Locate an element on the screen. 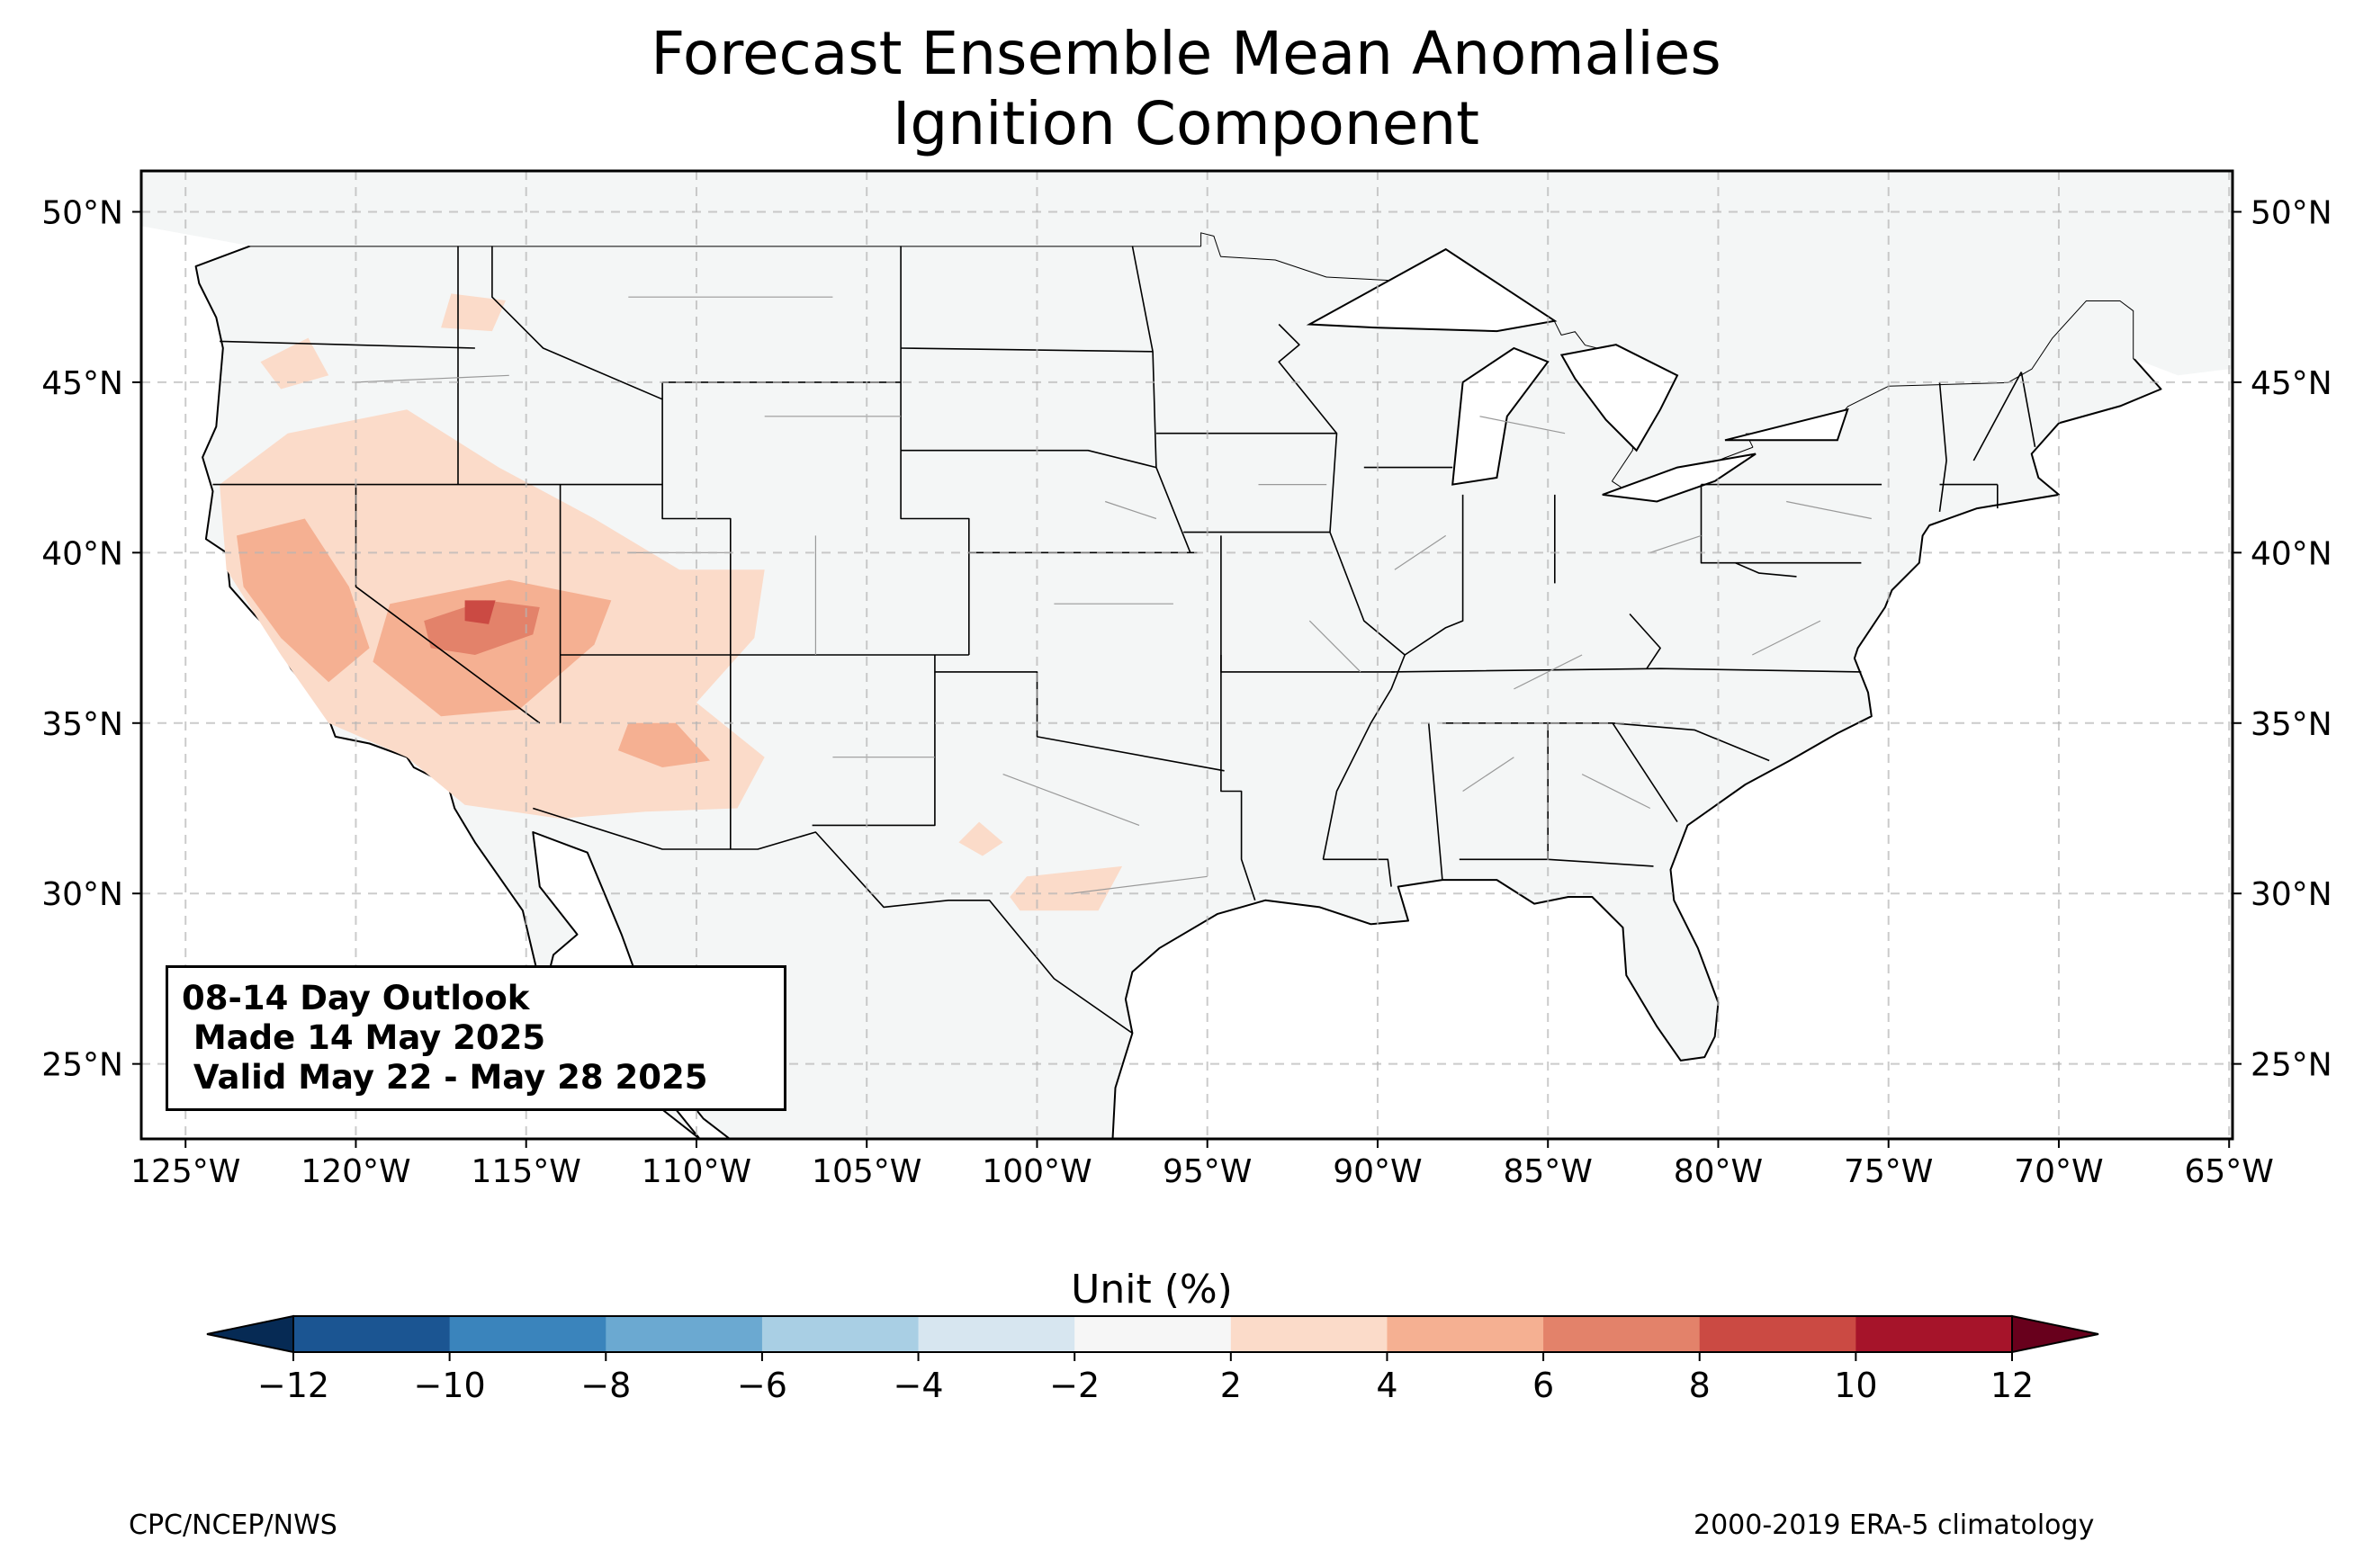 This screenshot has width=2372, height=1568. footer-credit: CPC/NCEP/NWS is located at coordinates (233, 1525).